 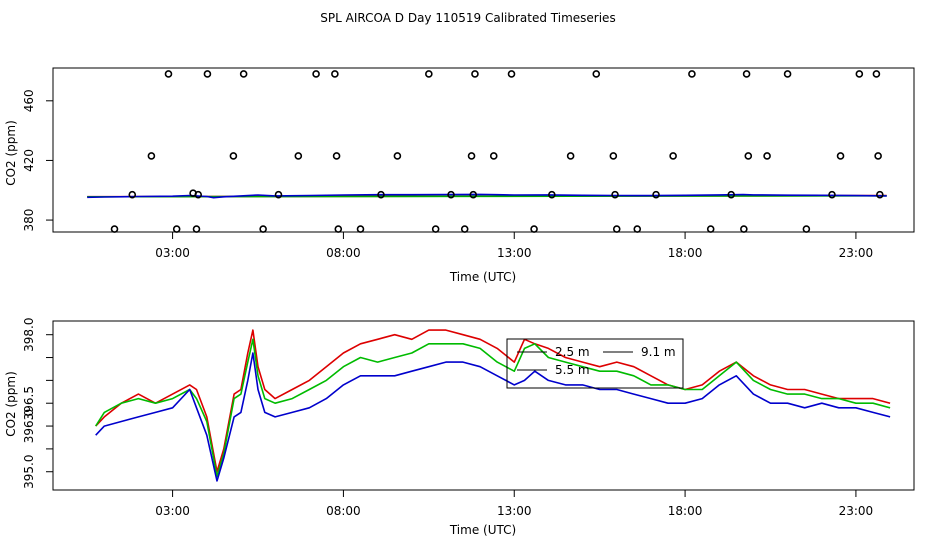 What do you see at coordinates (658, 352) in the screenshot?
I see `legend-label: 9.1 m` at bounding box center [658, 352].